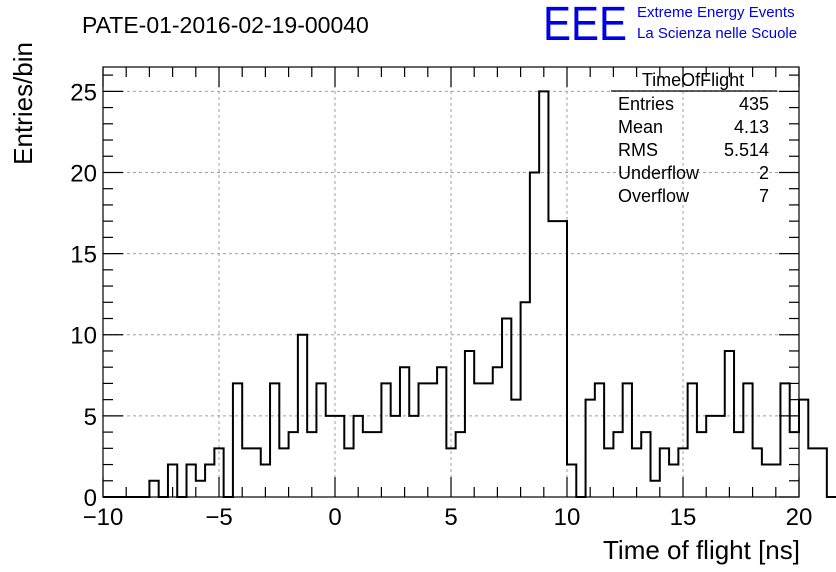 The height and width of the screenshot is (572, 836). What do you see at coordinates (450, 517) in the screenshot?
I see `x-tick-label: 5` at bounding box center [450, 517].